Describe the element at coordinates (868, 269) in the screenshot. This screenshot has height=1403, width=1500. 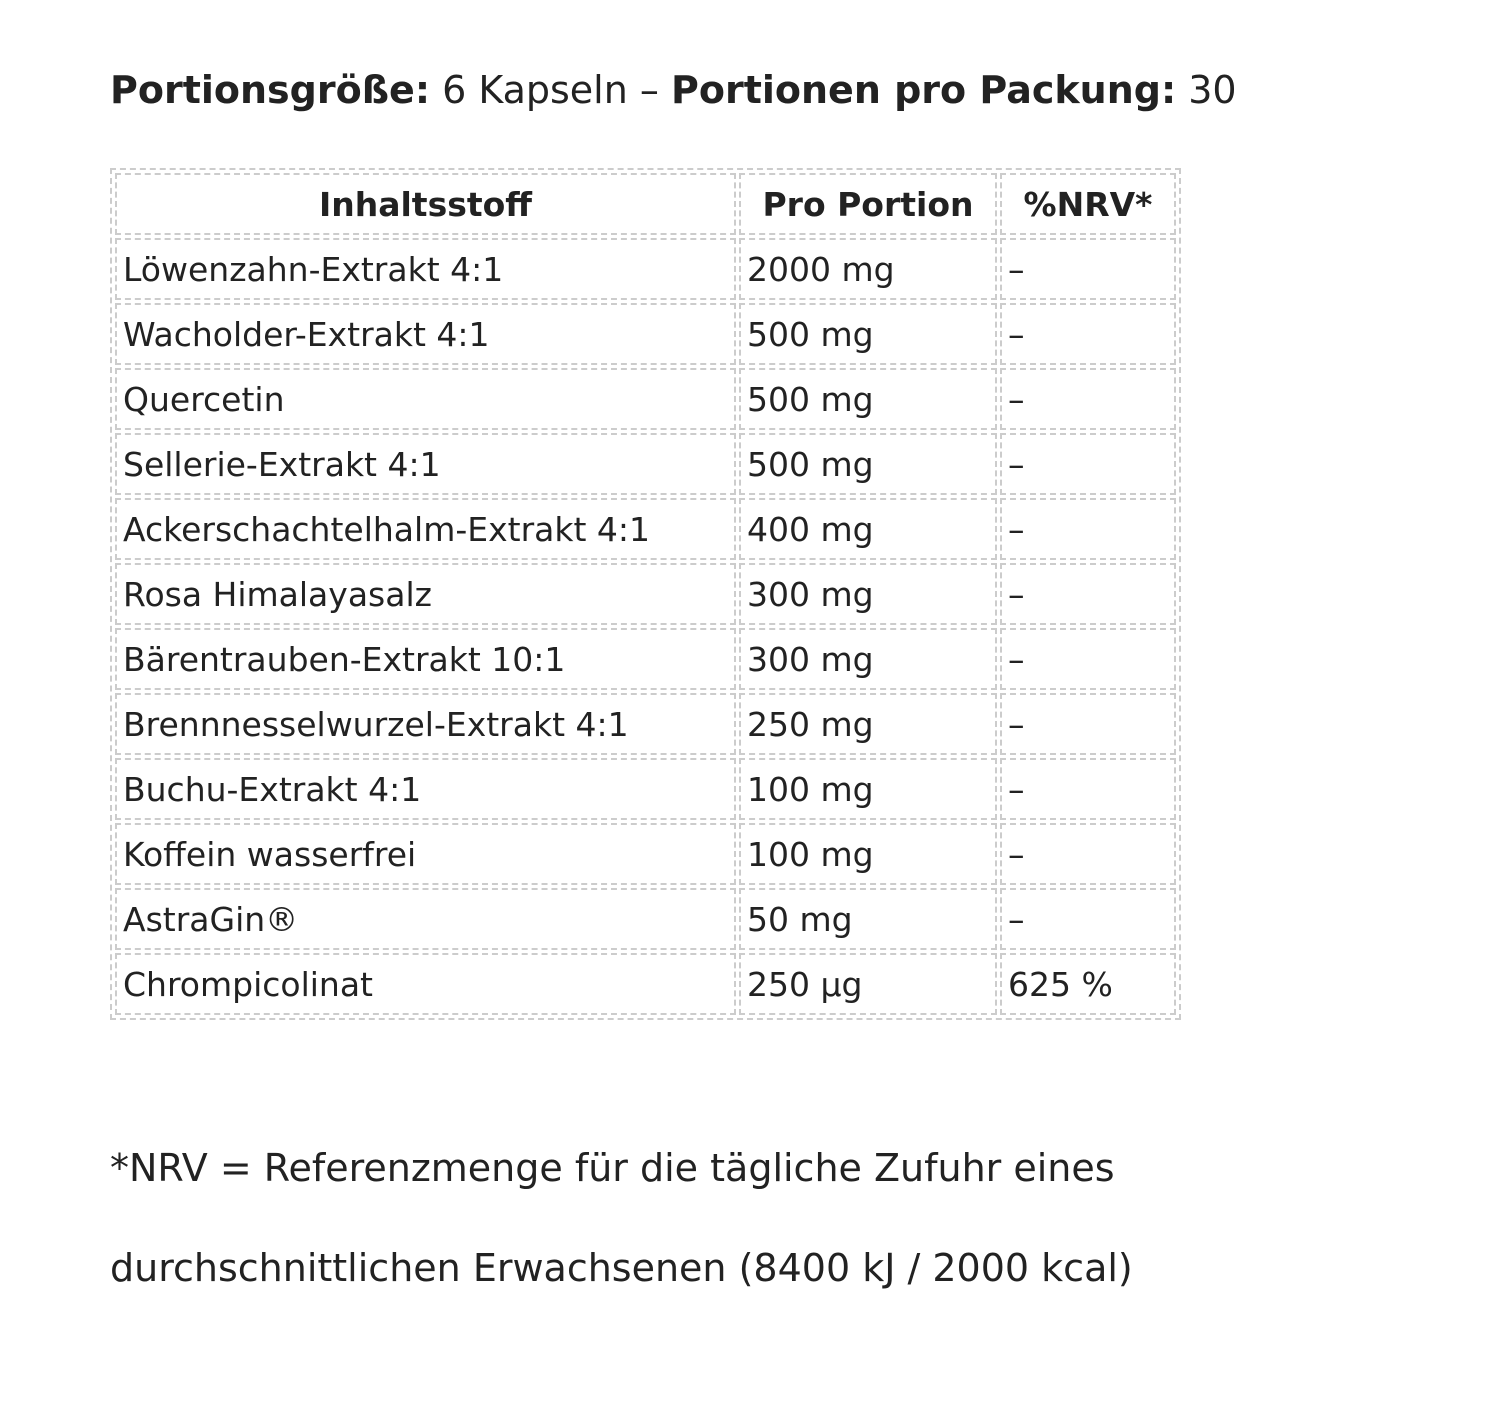
I see `table-cell: 2000 mg` at that location.